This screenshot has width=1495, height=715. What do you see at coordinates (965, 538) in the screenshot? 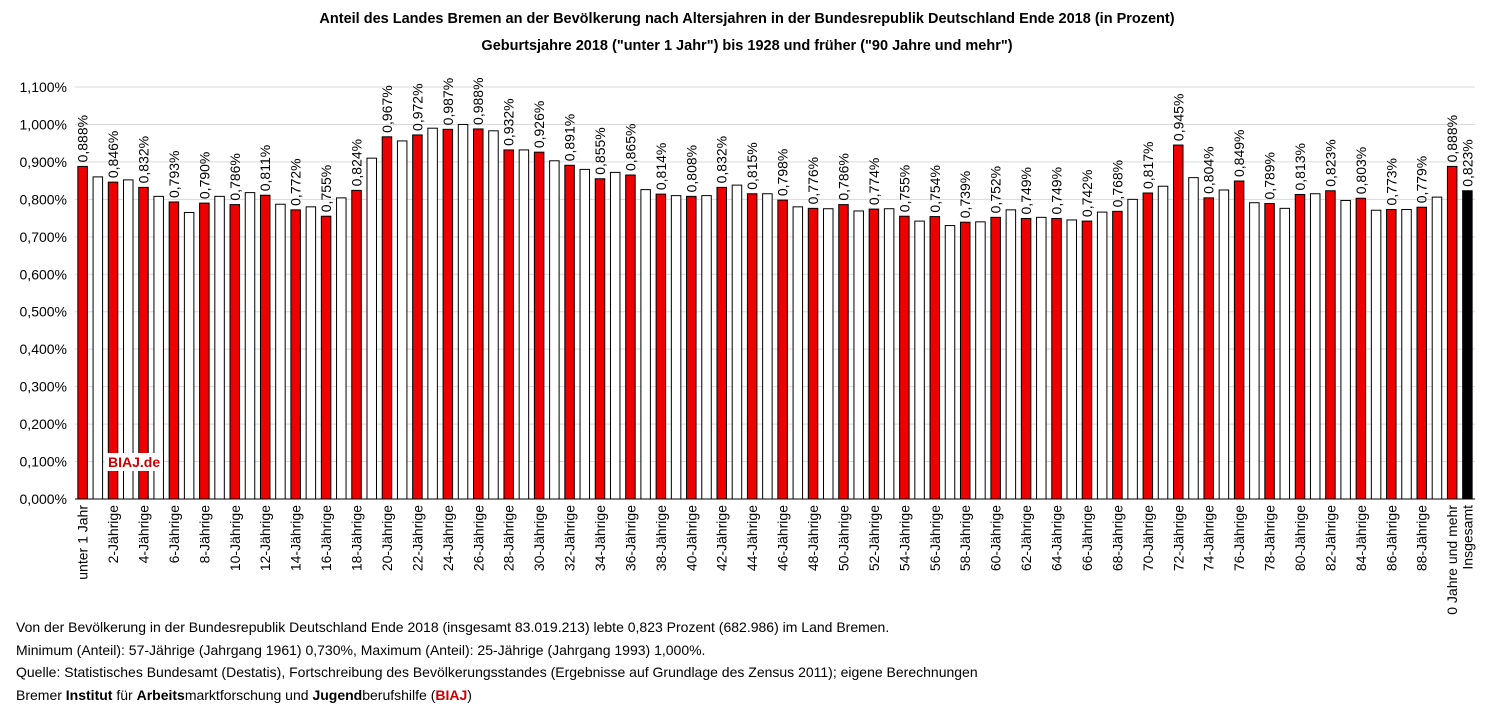
I see `category-label: 58-Jährige` at bounding box center [965, 538].